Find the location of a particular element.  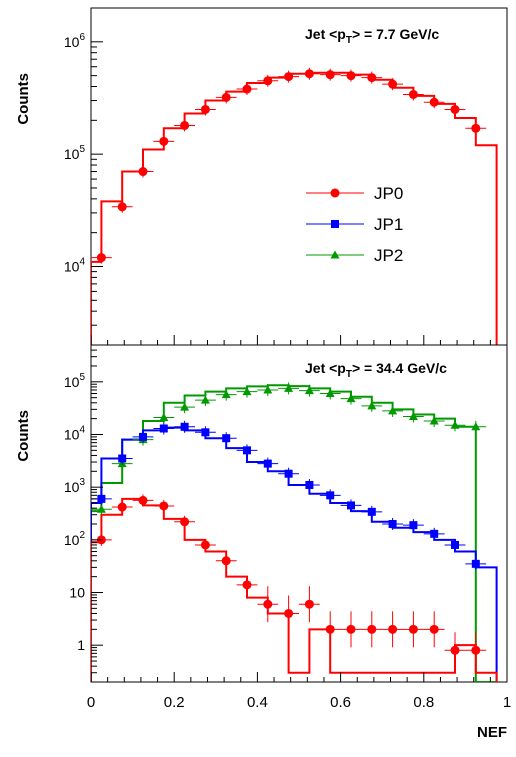

top-y-axis: 10⁴ 10⁵ 10⁶ is located at coordinates (83, 176).